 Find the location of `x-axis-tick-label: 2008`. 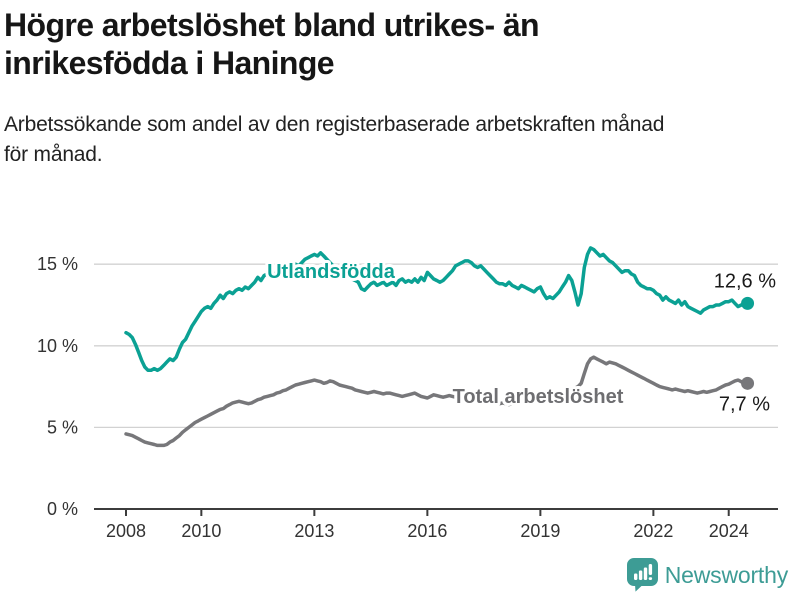

x-axis-tick-label: 2008 is located at coordinates (126, 531).